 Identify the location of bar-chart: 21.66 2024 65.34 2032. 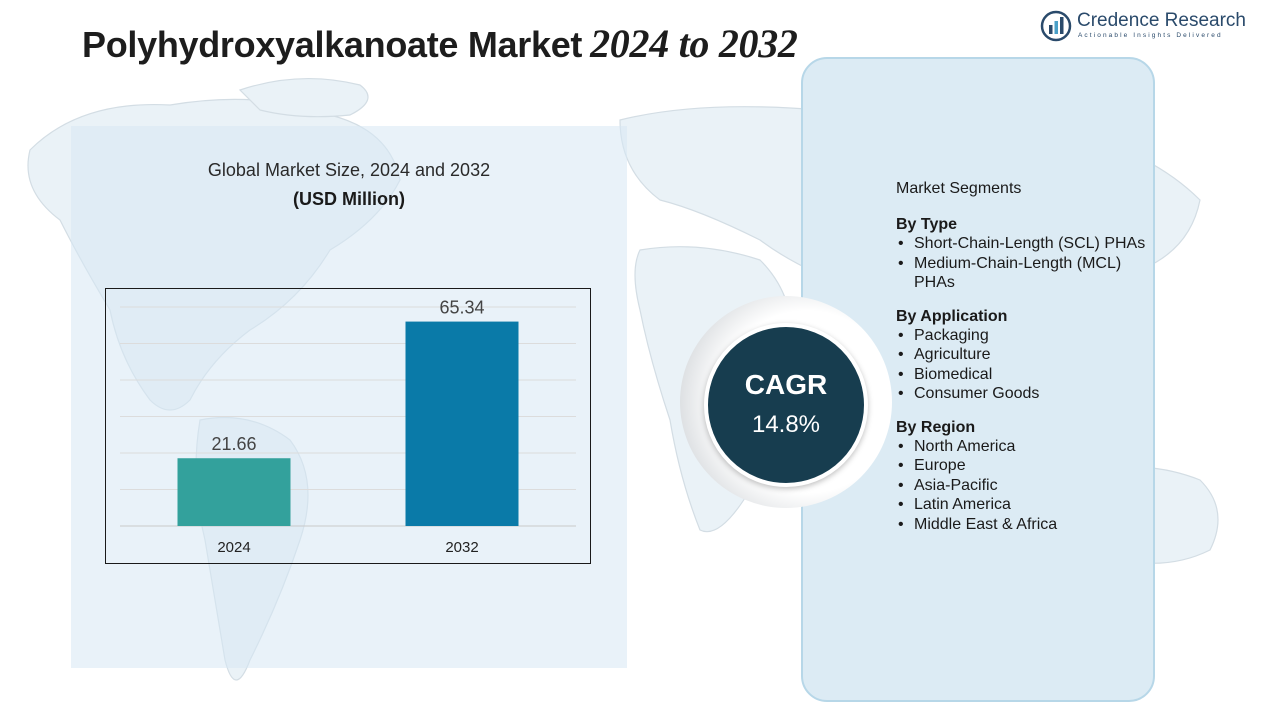
(348, 427).